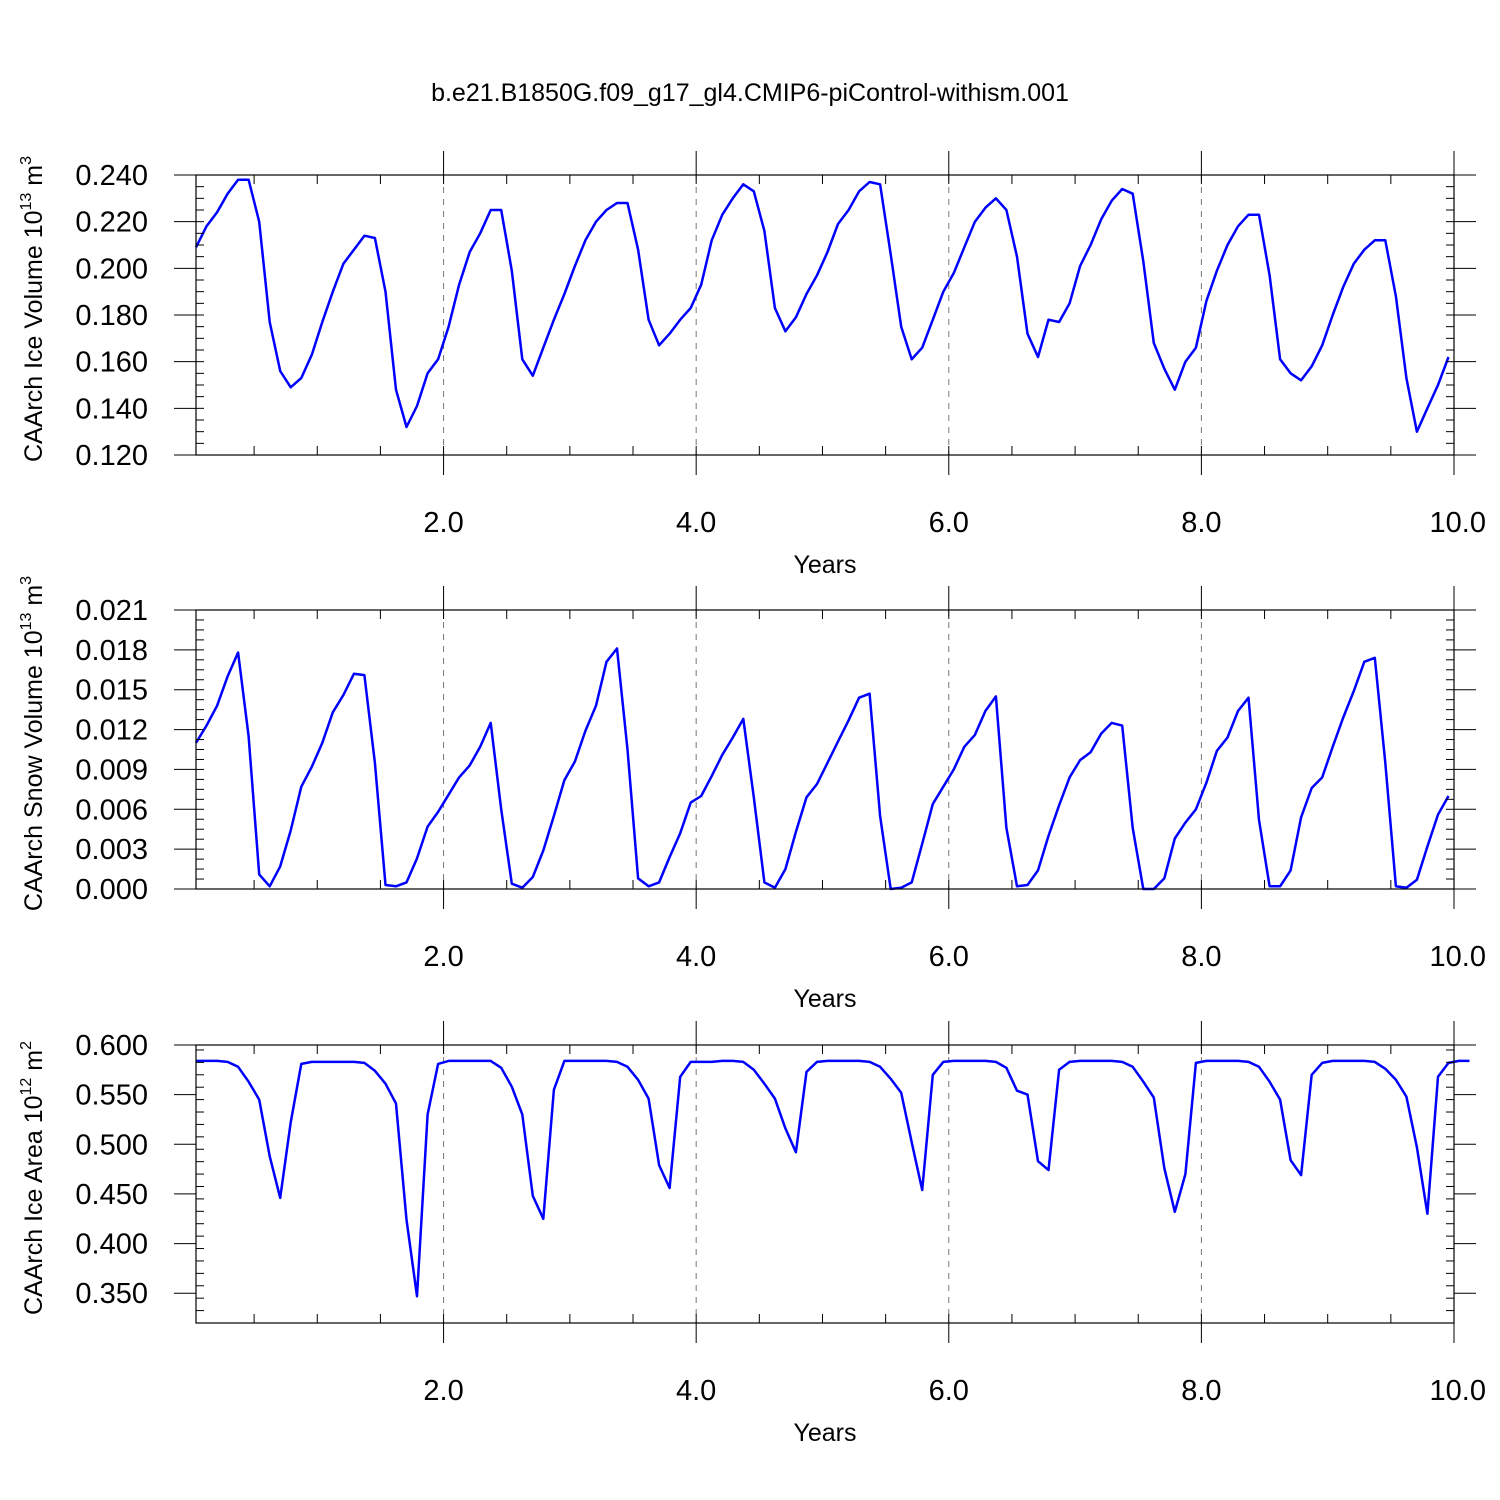 The image size is (1500, 1500). What do you see at coordinates (111, 316) in the screenshot?
I see `y-tick-label: 0.180` at bounding box center [111, 316].